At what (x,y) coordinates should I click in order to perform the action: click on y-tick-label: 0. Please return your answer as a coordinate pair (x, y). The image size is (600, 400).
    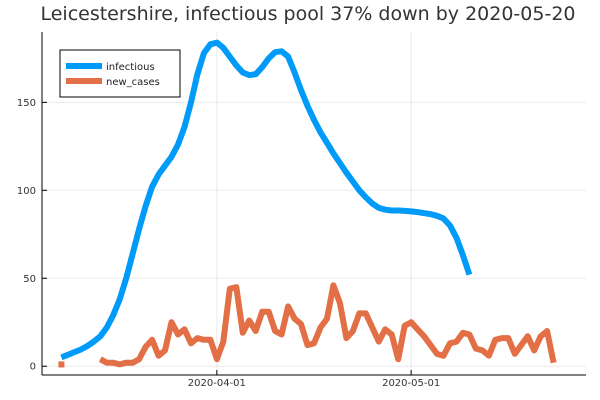
    Looking at the image, I should click on (33, 367).